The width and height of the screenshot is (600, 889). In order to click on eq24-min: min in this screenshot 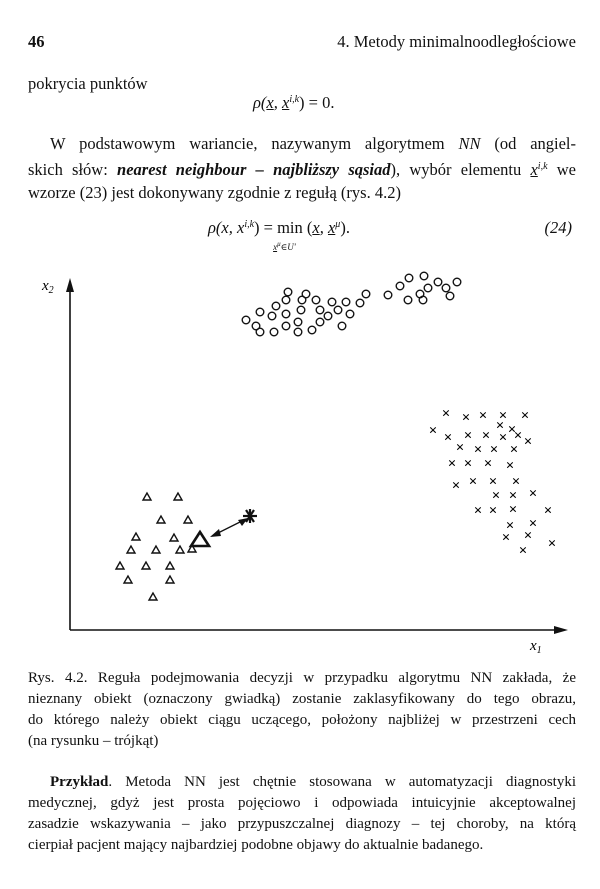, I will do `click(290, 227)`.